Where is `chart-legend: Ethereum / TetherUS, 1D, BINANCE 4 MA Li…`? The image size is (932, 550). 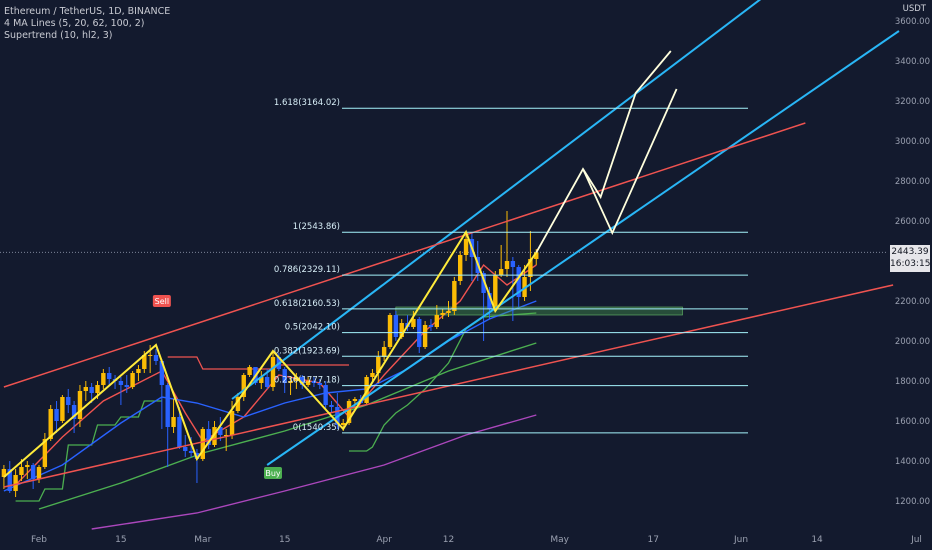
chart-legend: Ethereum / TetherUS, 1D, BINANCE 4 MA Li… is located at coordinates (87, 24).